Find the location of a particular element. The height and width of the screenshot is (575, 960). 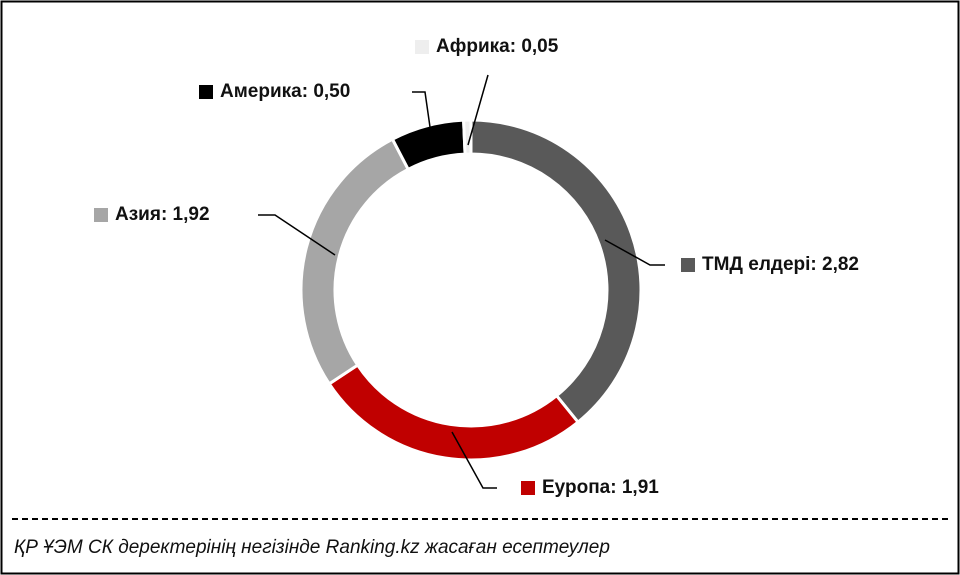

data-label: Америка: 0,50 is located at coordinates (285, 91).